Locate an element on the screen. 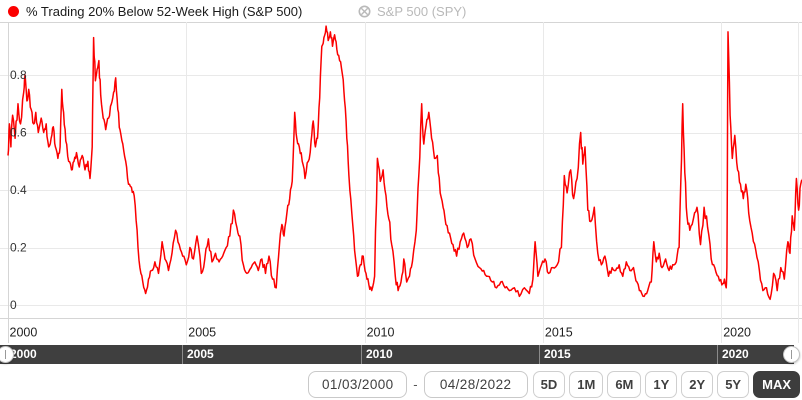 The height and width of the screenshot is (400, 802). x-axis-label: 2015 is located at coordinates (559, 333).